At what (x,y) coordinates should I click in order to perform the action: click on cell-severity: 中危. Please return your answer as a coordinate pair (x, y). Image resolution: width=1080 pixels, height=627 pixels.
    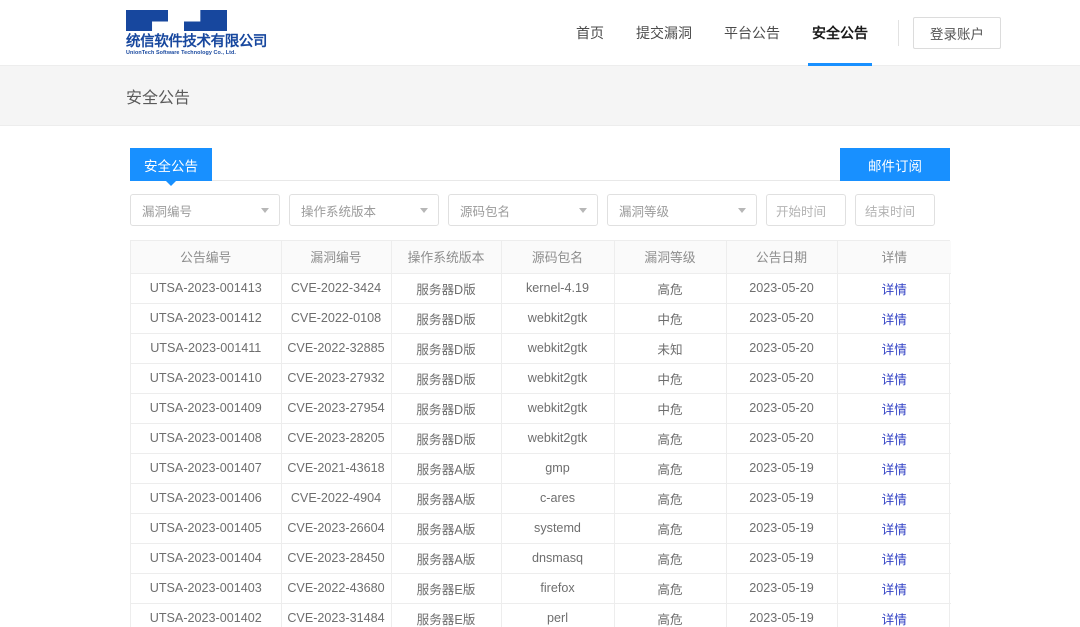
    Looking at the image, I should click on (670, 318).